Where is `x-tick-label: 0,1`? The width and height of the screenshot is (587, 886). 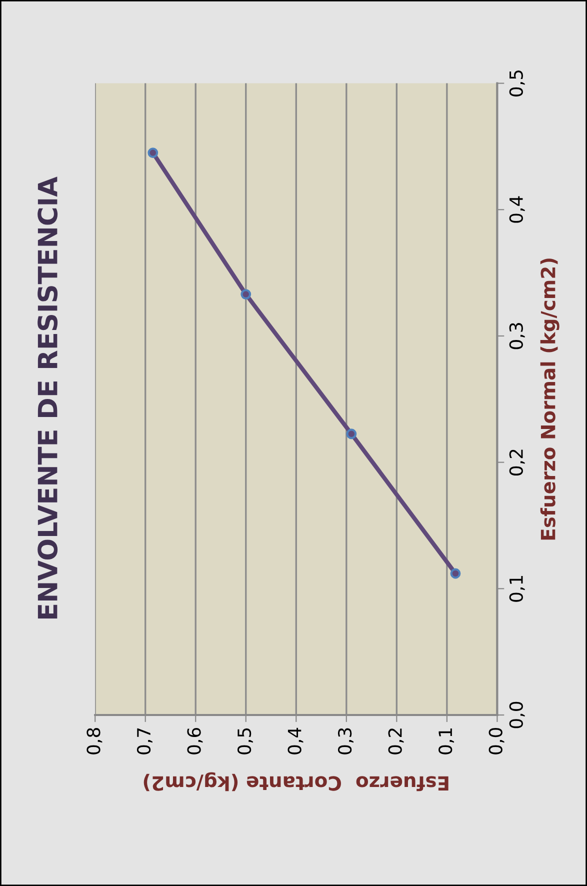
x-tick-label: 0,1 is located at coordinates (446, 741).